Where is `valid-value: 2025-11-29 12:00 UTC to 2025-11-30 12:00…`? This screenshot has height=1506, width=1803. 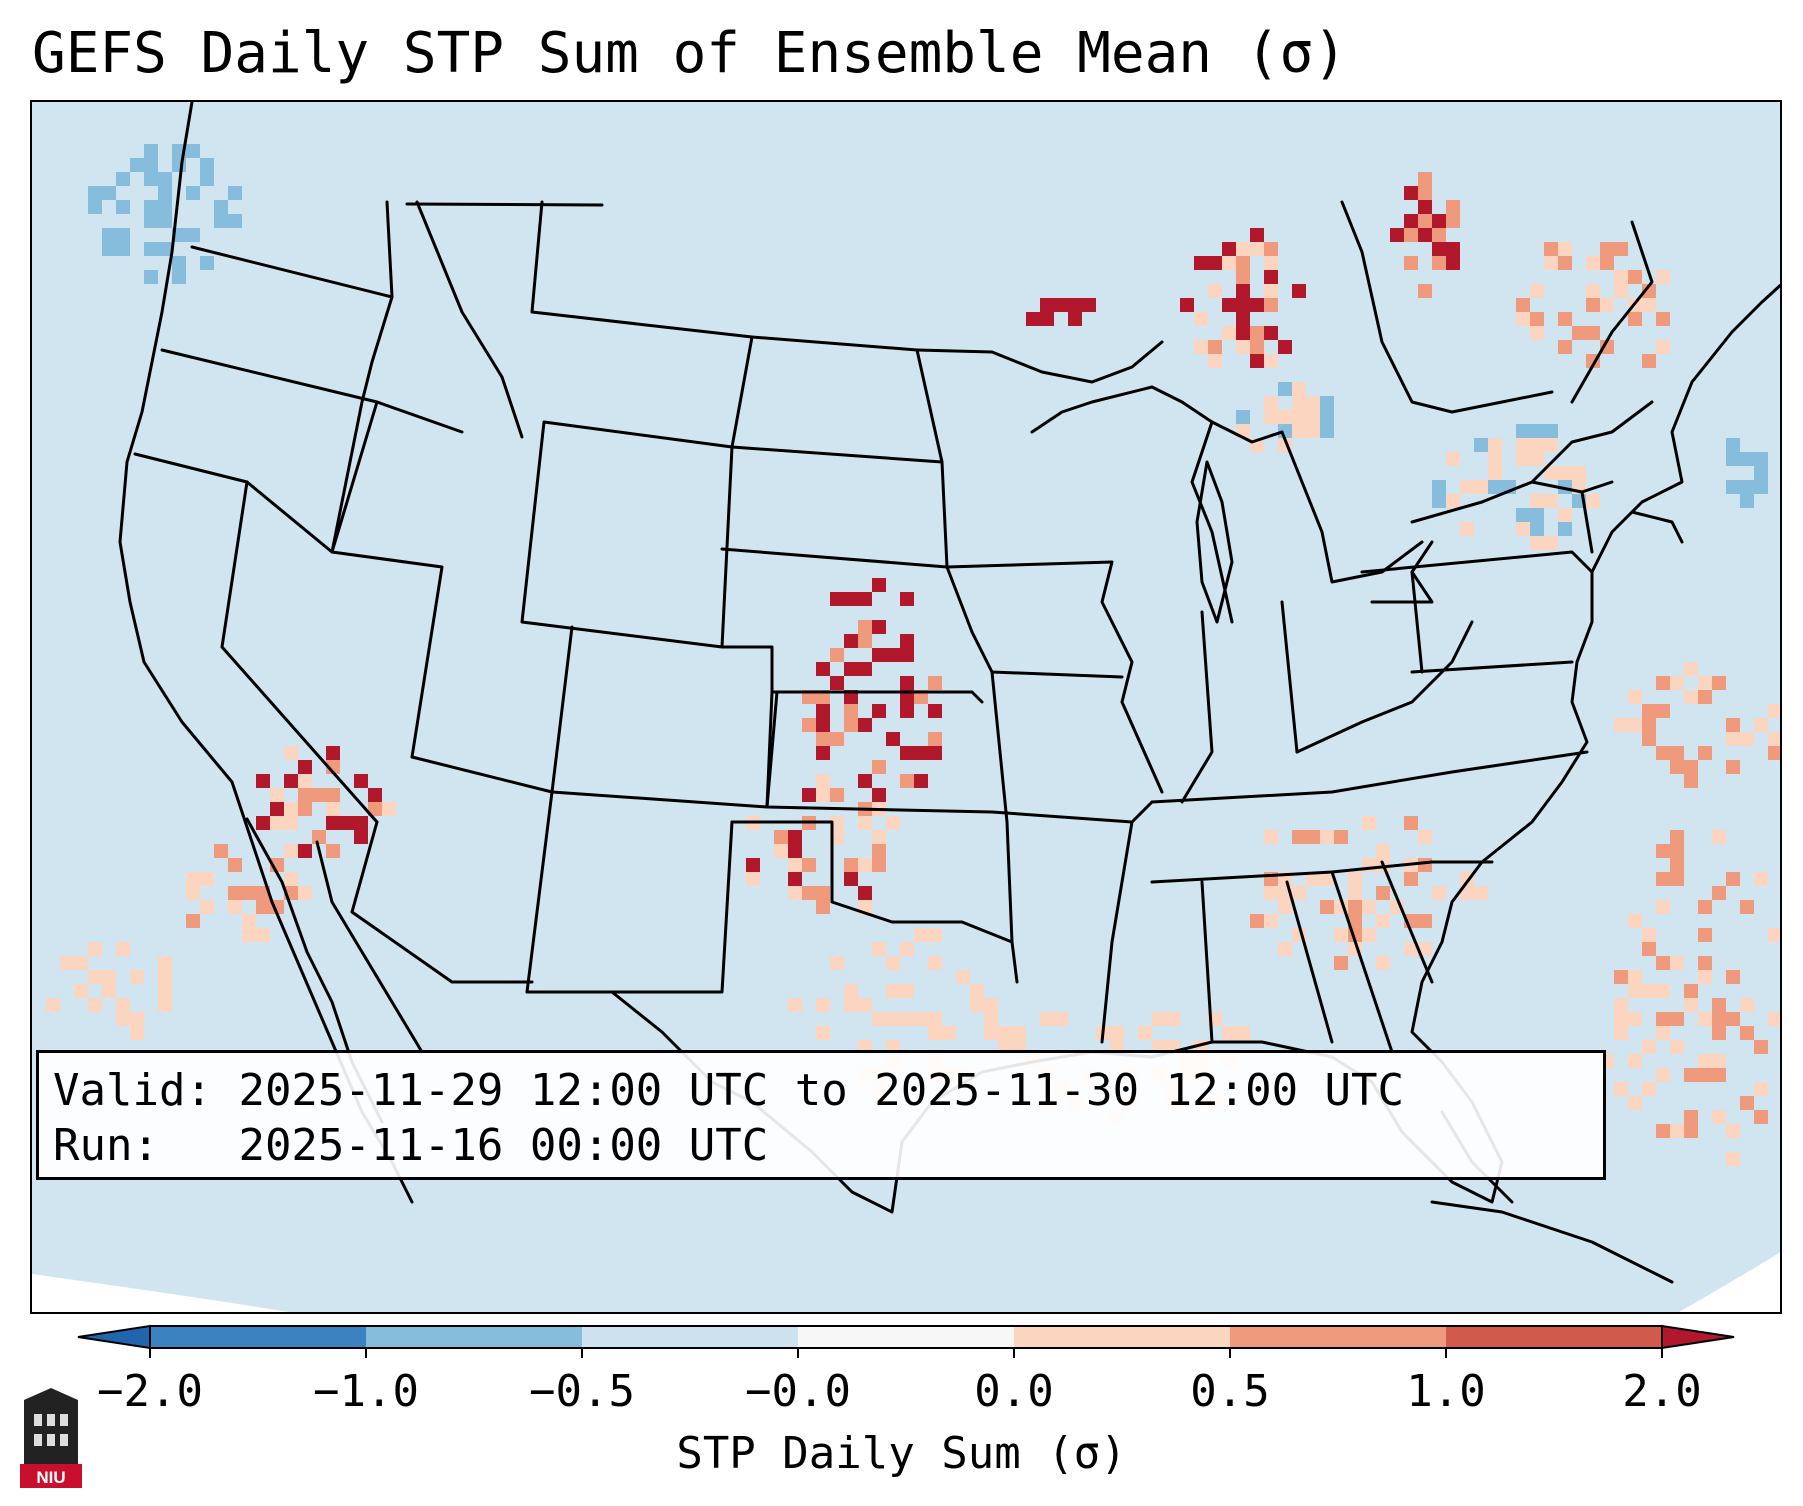
valid-value: 2025-11-29 12:00 UTC to 2025-11-30 12:00… is located at coordinates (821, 1090).